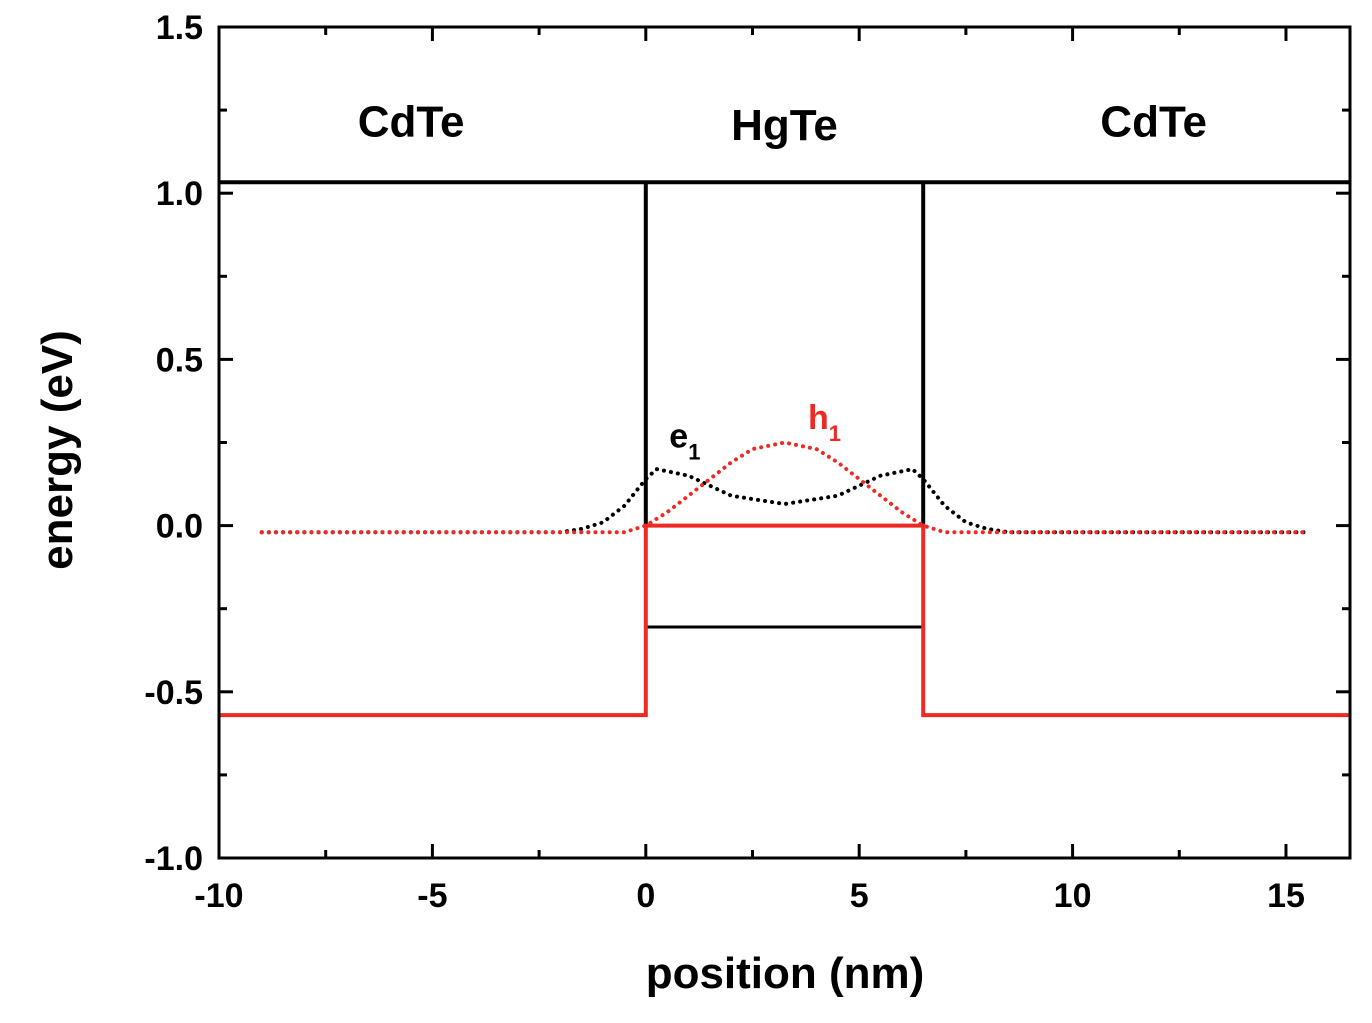 The width and height of the screenshot is (1372, 1023). Describe the element at coordinates (1286, 896) in the screenshot. I see `x-tick-label: 15` at that location.